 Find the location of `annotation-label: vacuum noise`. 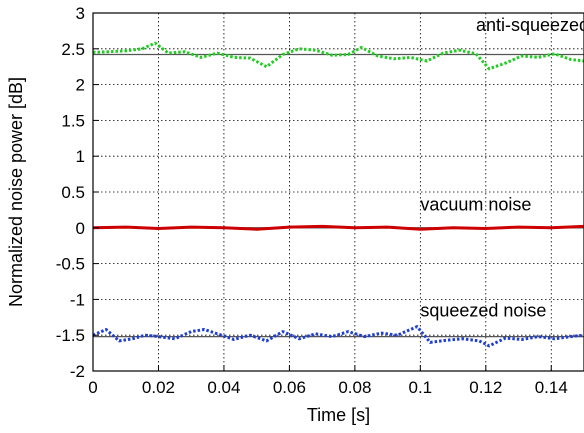

annotation-label: vacuum noise is located at coordinates (475, 205).